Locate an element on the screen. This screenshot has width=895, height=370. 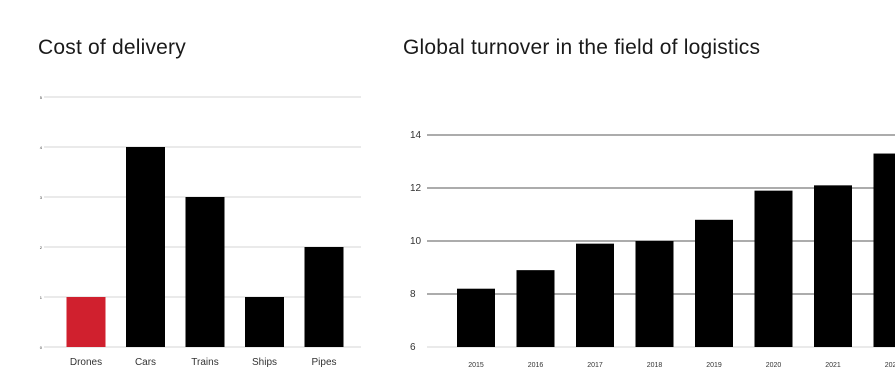
y-tick-label: 14 is located at coordinates (416, 135).